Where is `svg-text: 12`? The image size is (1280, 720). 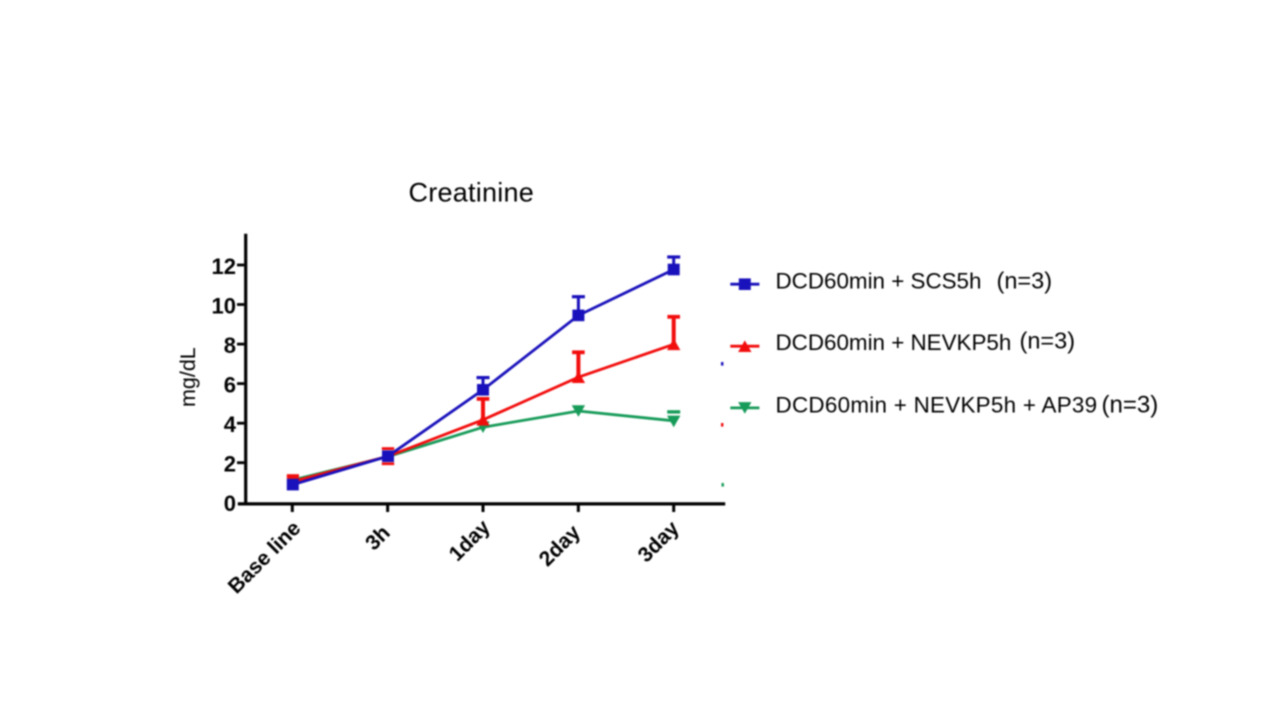 svg-text: 12 is located at coordinates (224, 266).